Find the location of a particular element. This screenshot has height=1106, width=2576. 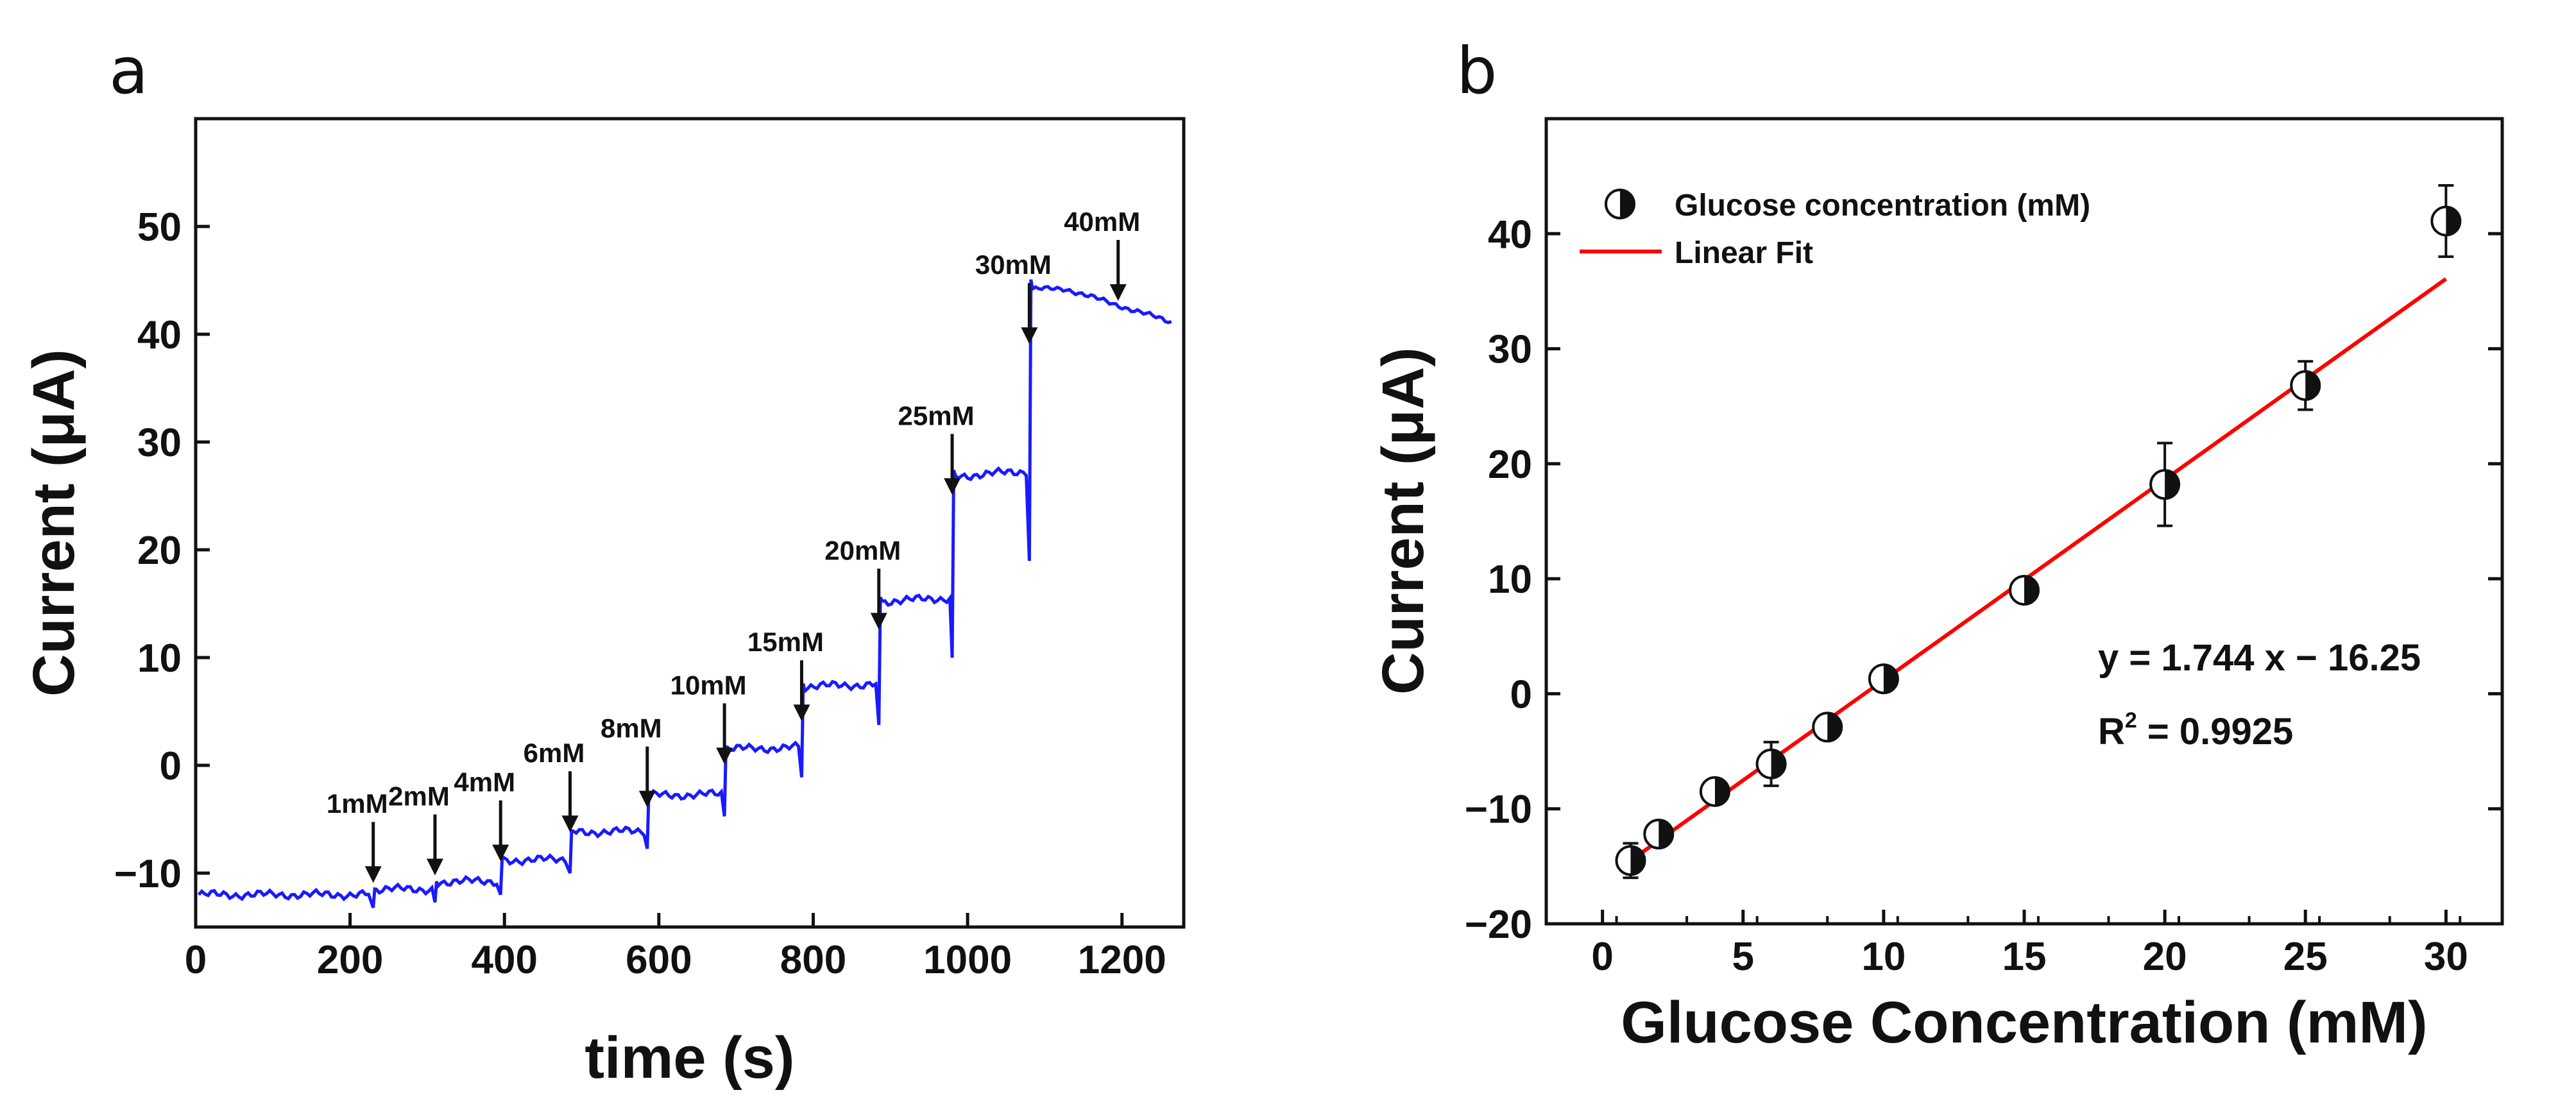

chart-a-x-tick-label: 800 is located at coordinates (813, 960).